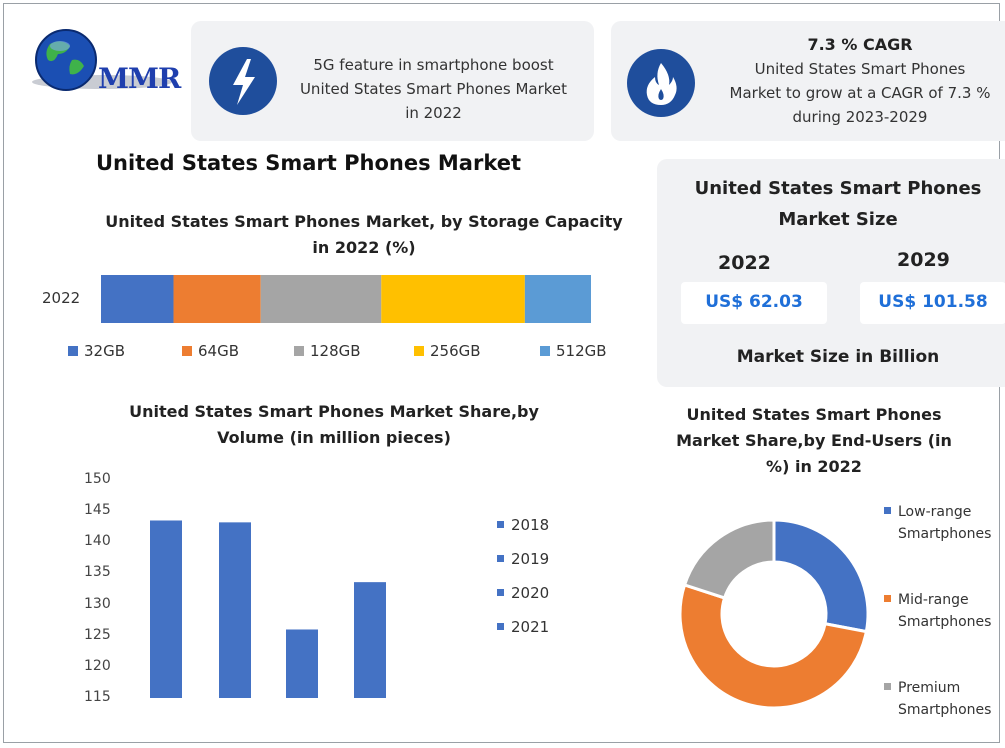  I want to click on value-2022: US$ 62.03, so click(754, 303).